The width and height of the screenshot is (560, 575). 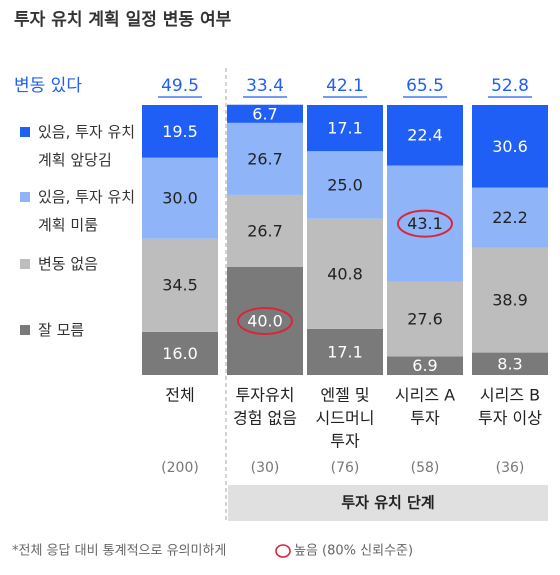 I want to click on value-label: 25.0, so click(x=345, y=184).